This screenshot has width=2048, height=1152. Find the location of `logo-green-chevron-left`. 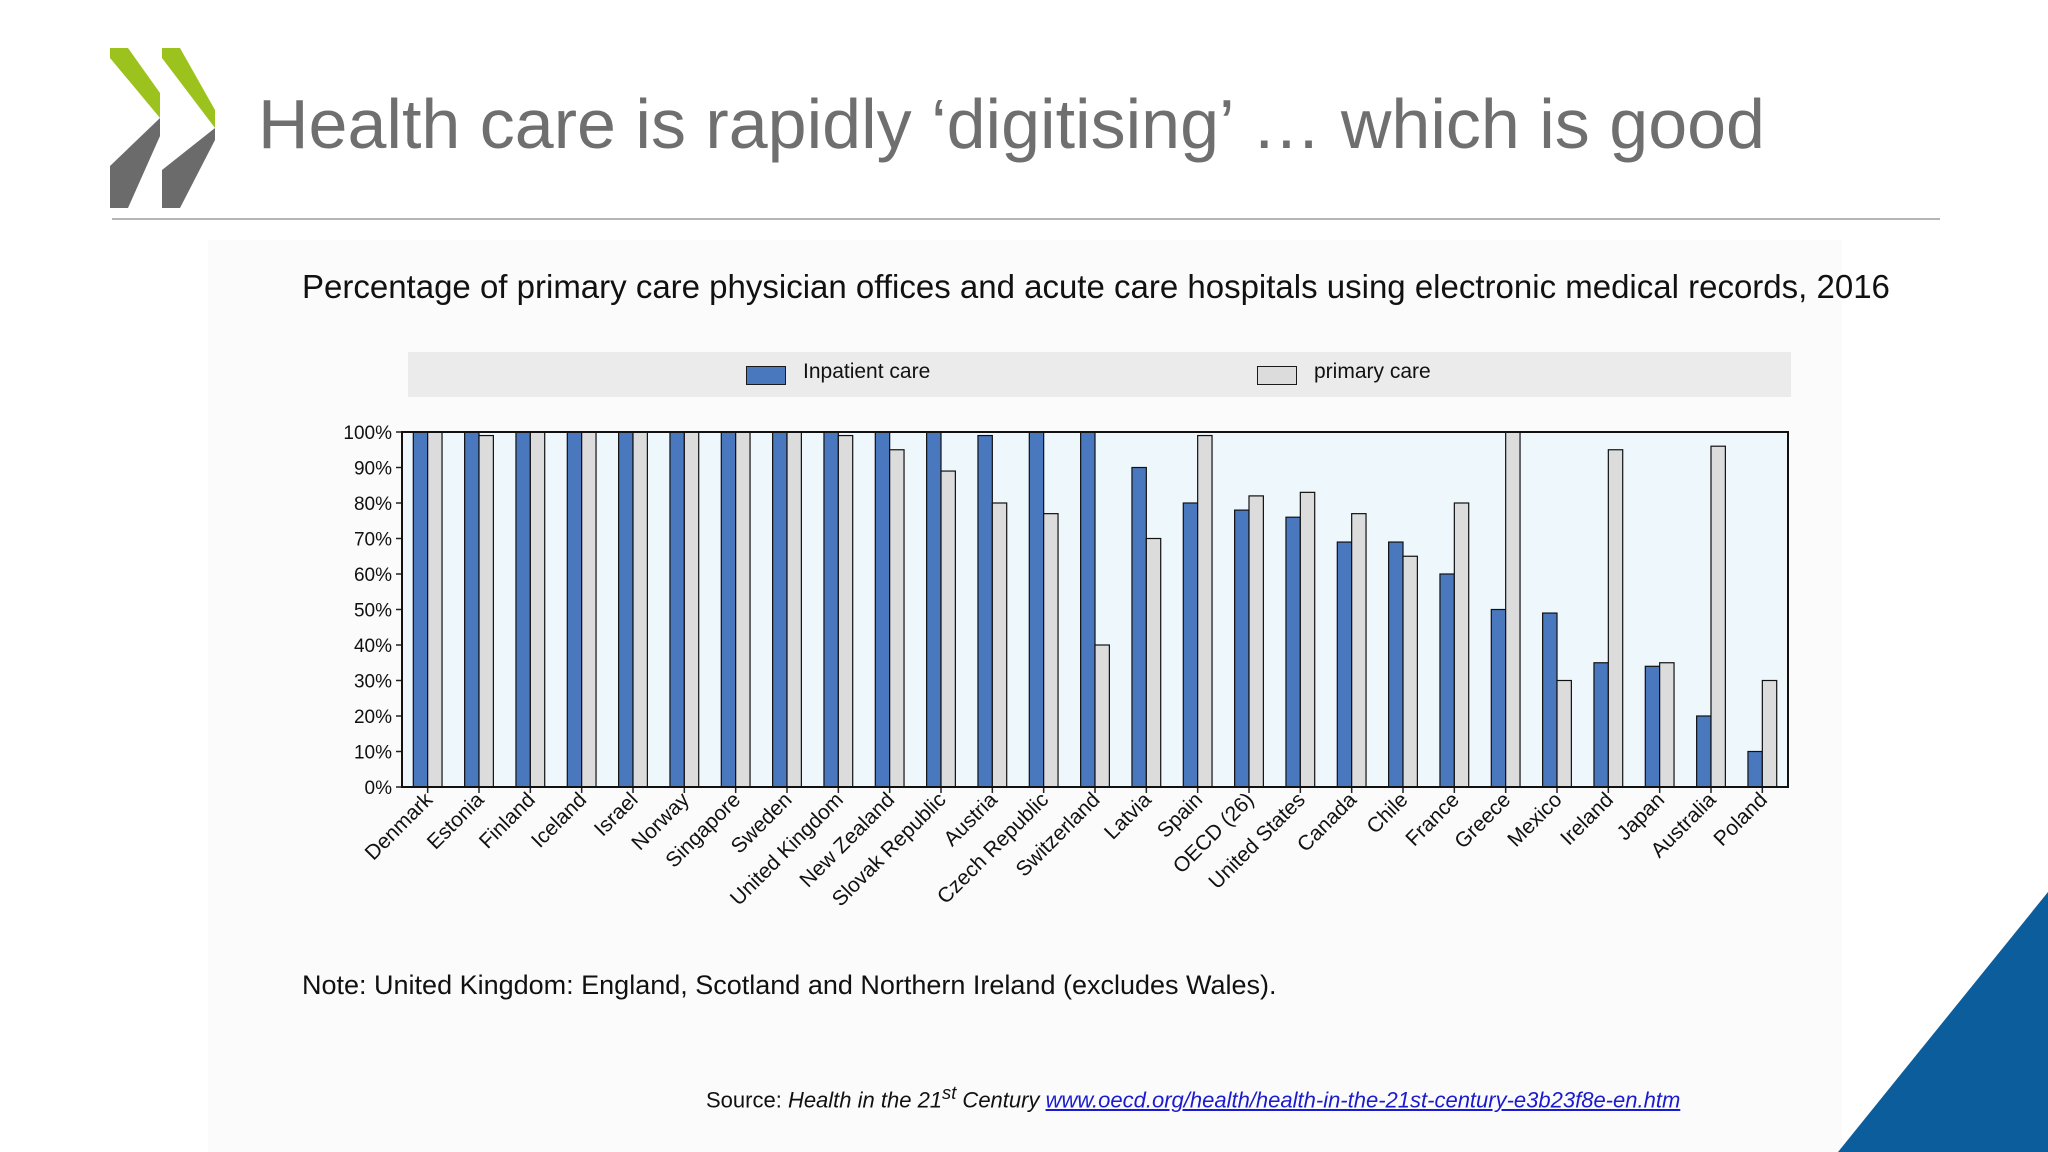

logo-green-chevron-left is located at coordinates (135, 83).